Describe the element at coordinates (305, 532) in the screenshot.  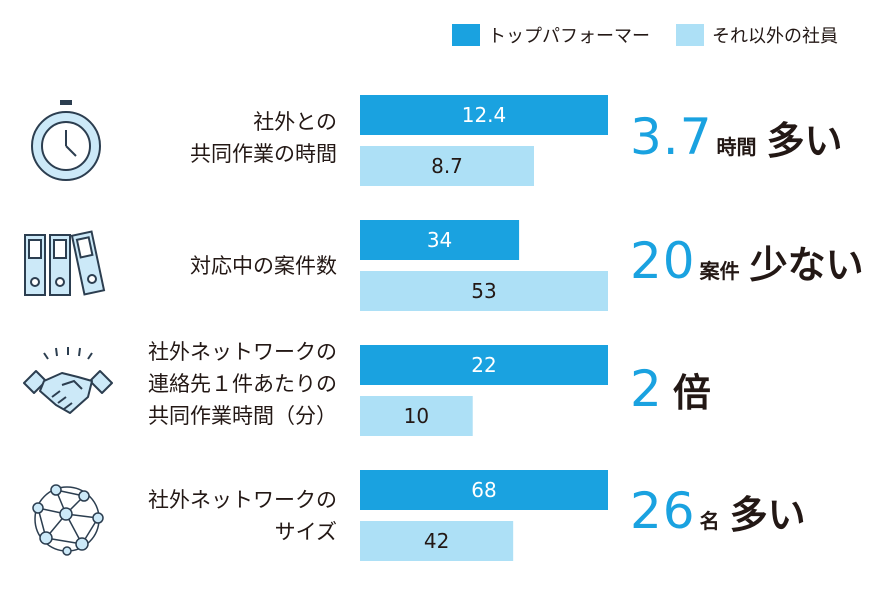
I see `row-label-4-line-2: サイズ` at that location.